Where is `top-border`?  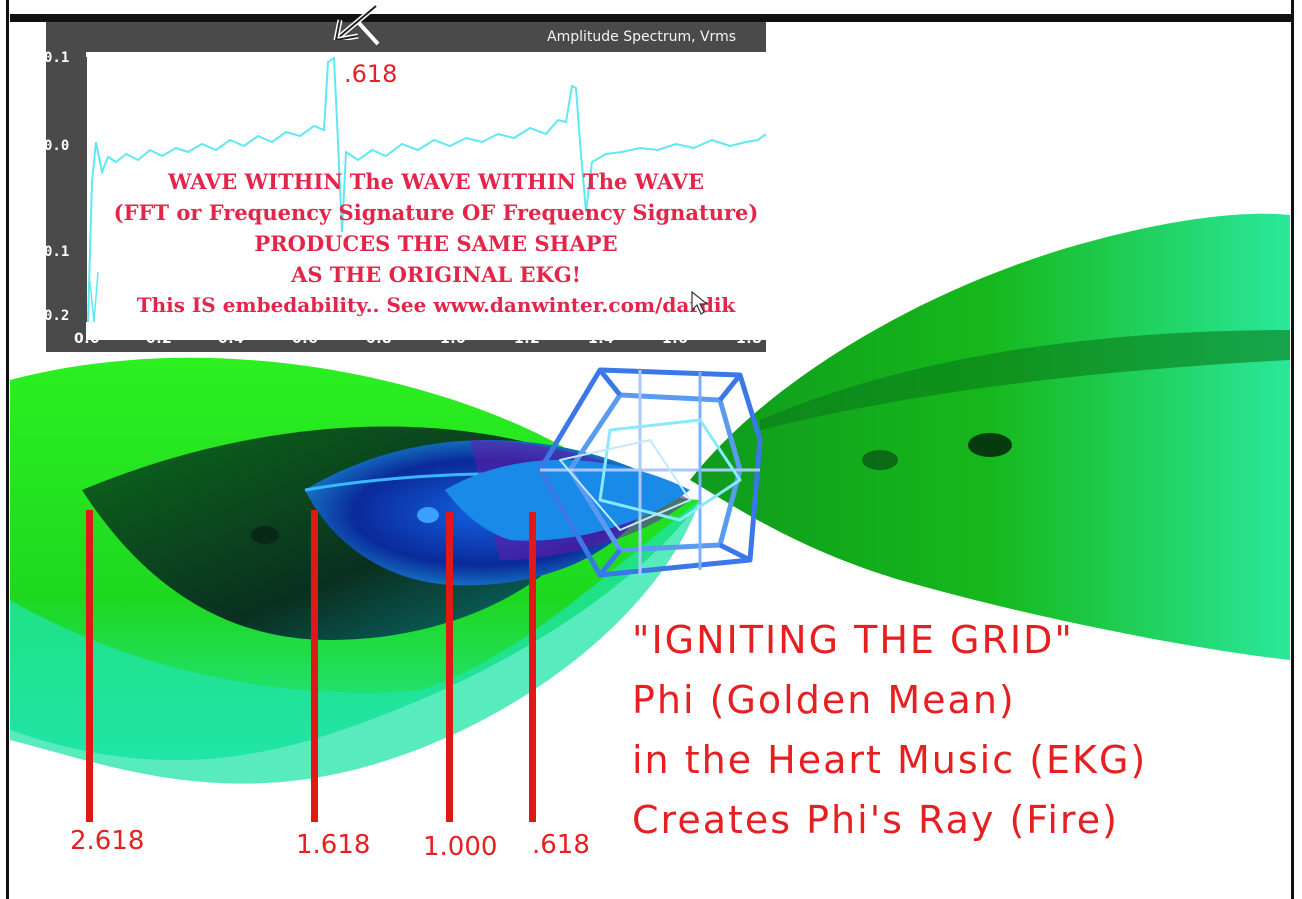
top-border is located at coordinates (651, 18).